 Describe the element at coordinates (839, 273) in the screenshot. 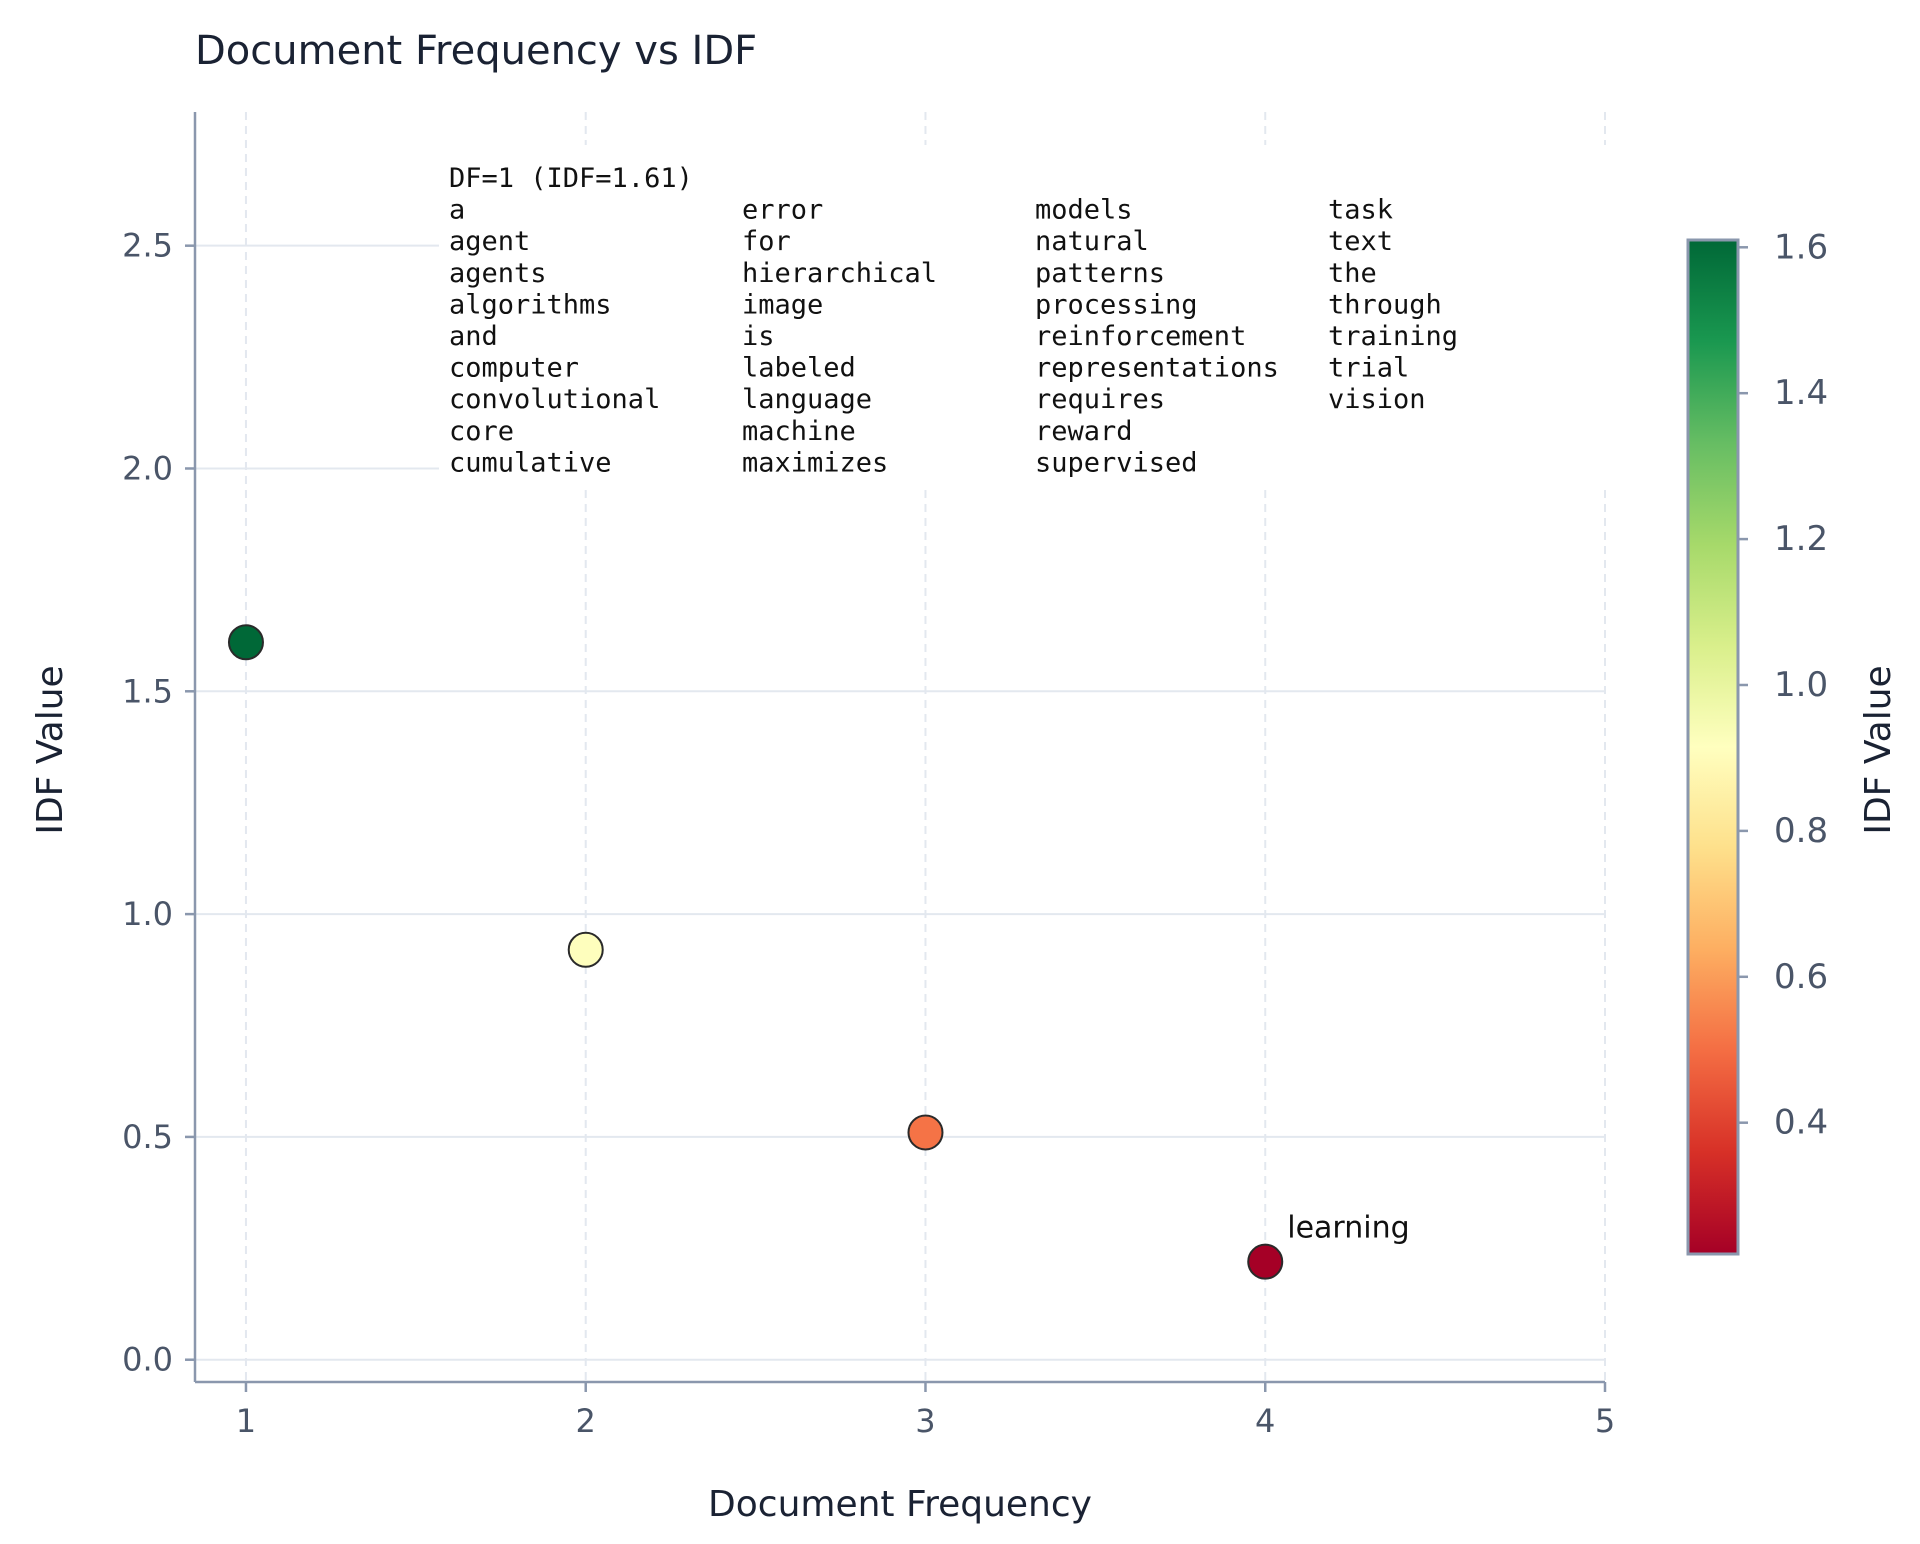

I see `annotation-word: hierarchical` at that location.